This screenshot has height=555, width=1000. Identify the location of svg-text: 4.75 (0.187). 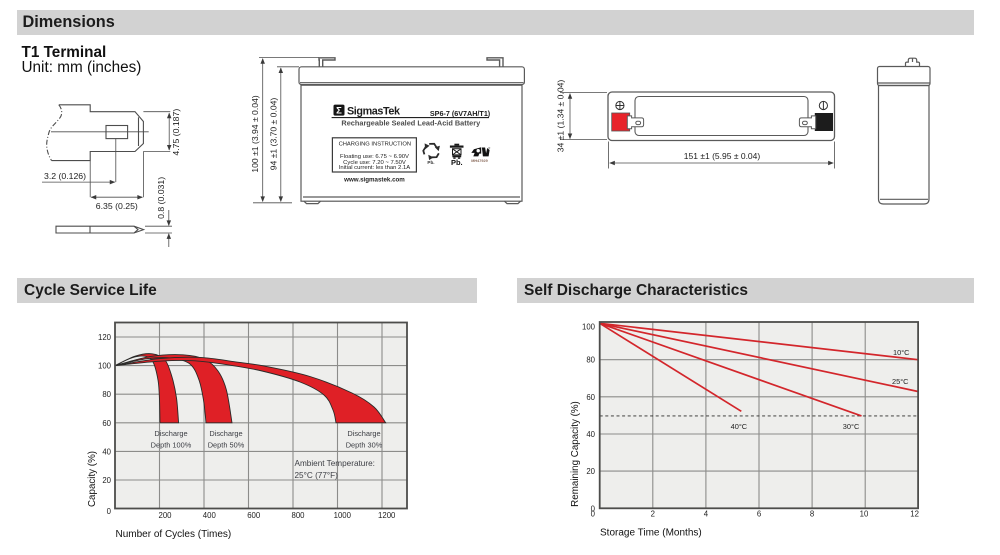
(176, 132).